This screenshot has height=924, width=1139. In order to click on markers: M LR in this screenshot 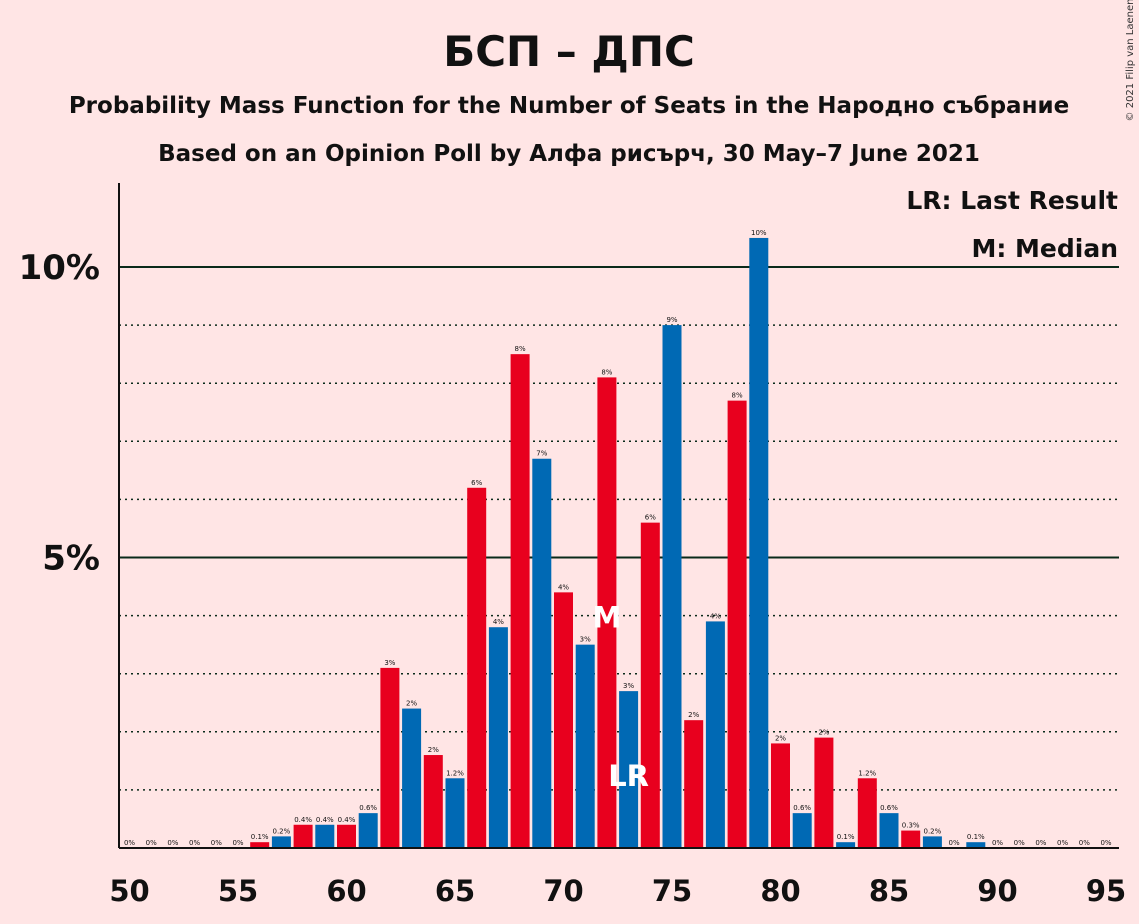, I will do `click(620, 696)`.